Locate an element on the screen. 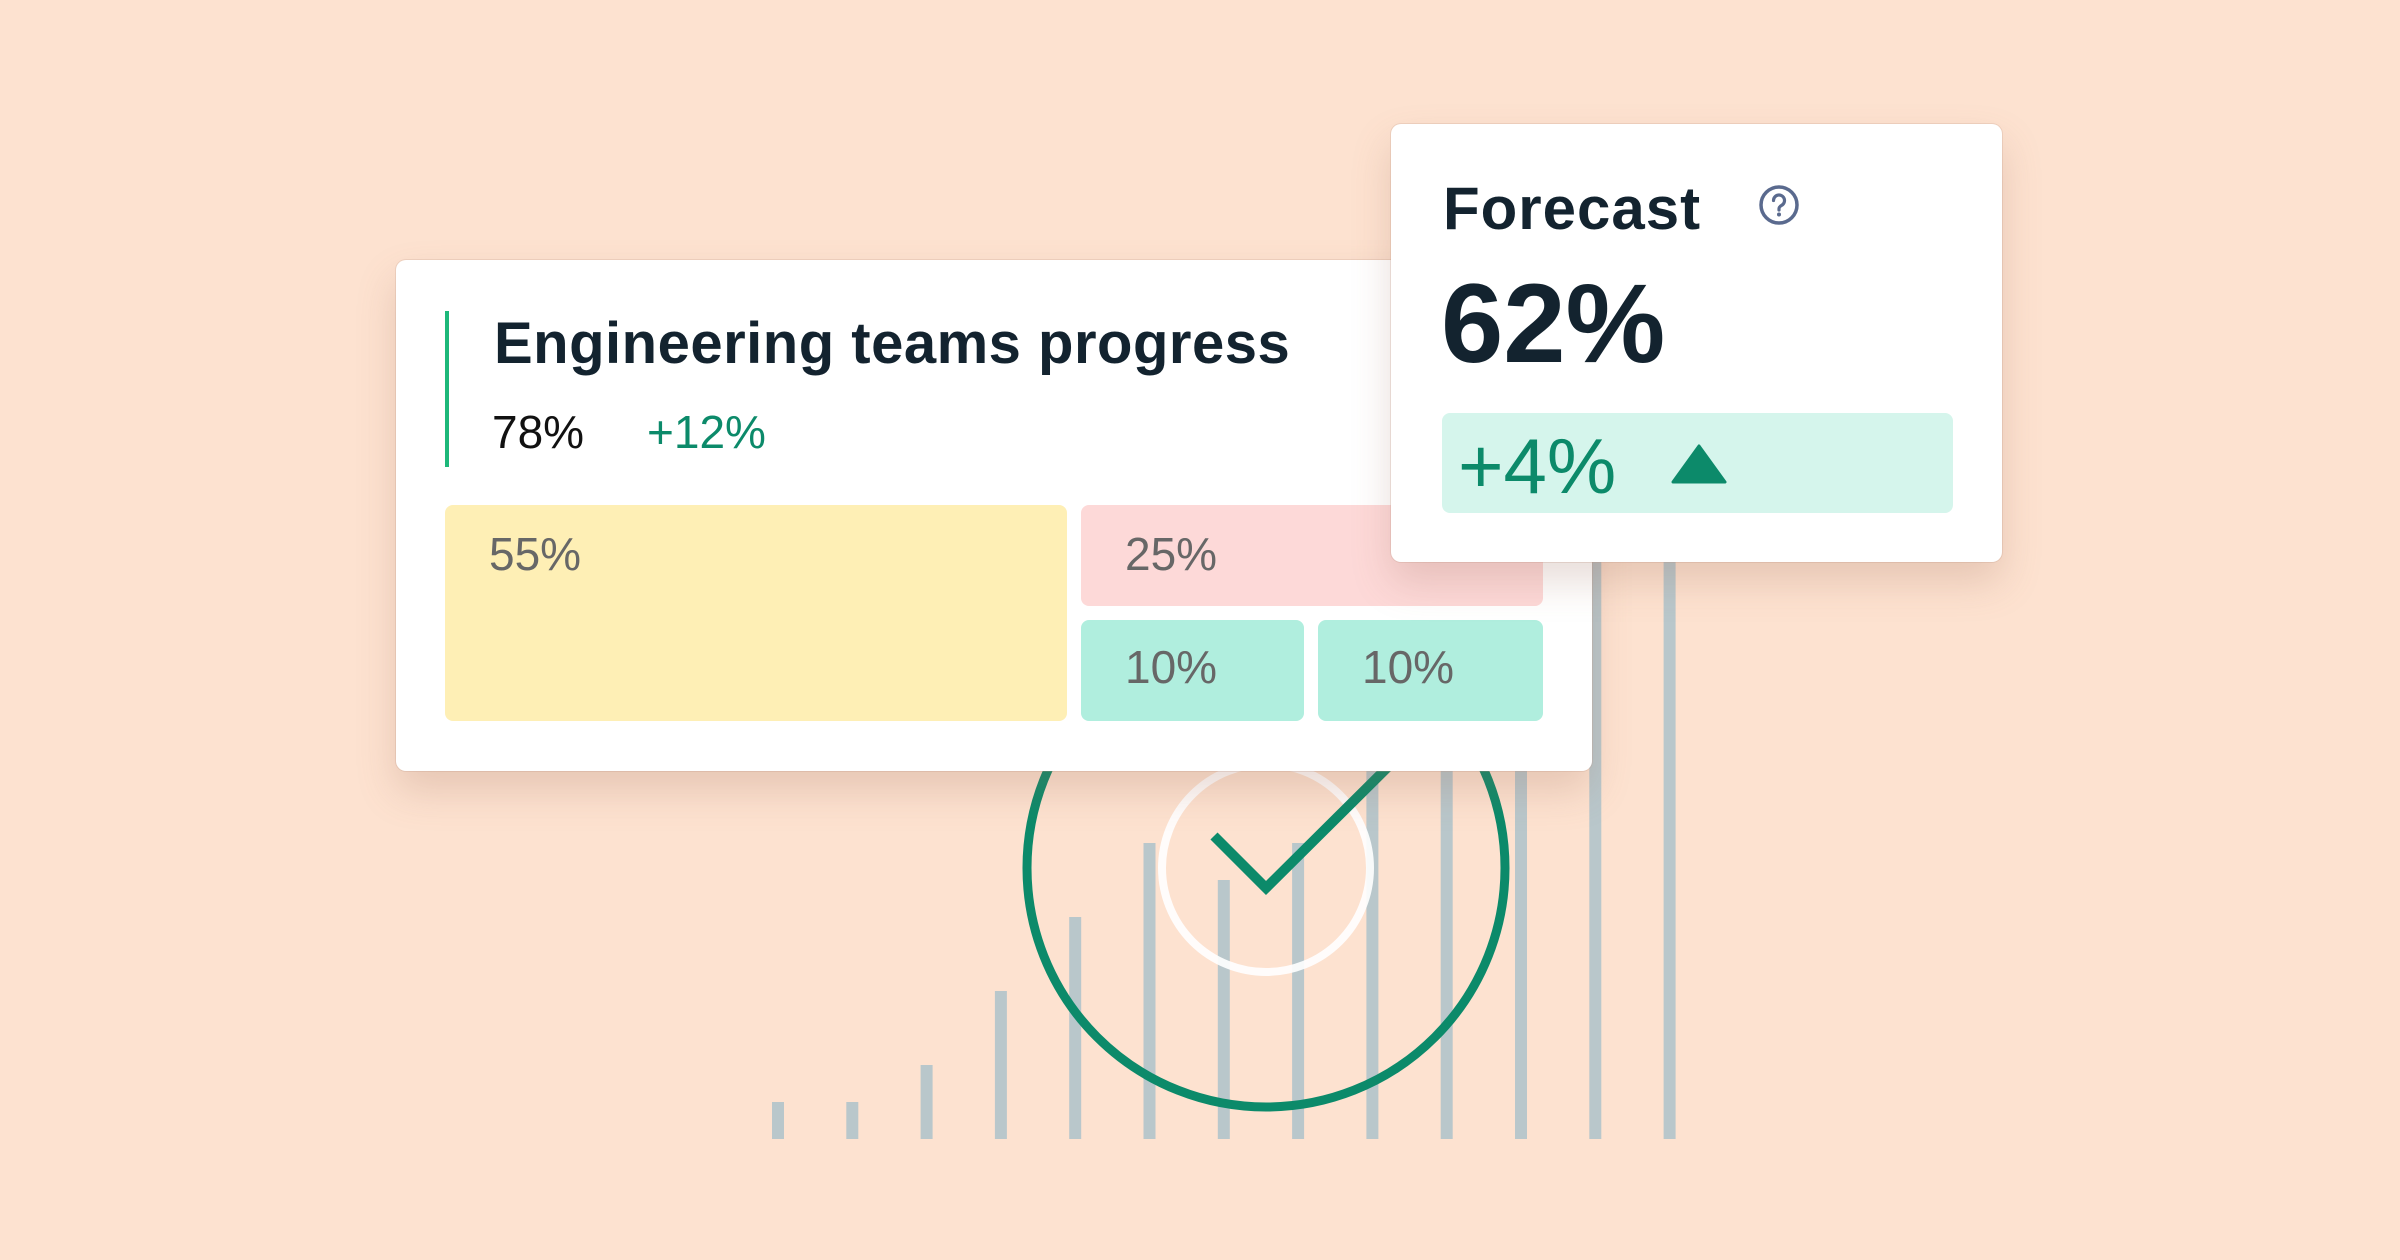  card-title: Engineering teams progress is located at coordinates (892, 343).